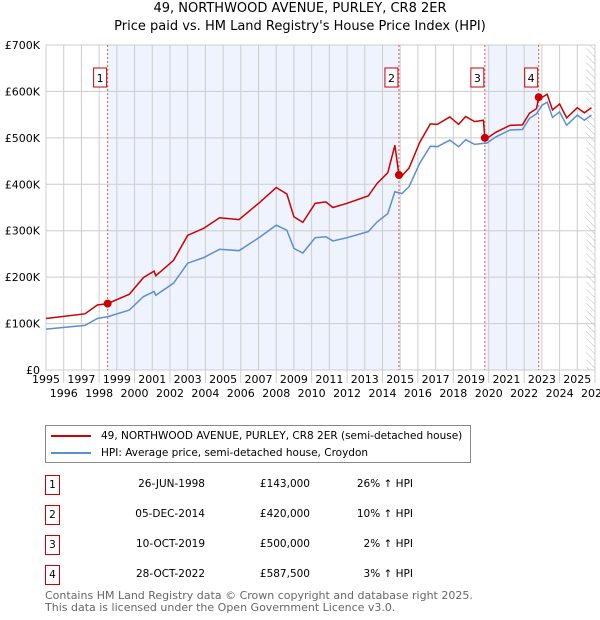  I want to click on blue-line-swatch, so click(71, 453).